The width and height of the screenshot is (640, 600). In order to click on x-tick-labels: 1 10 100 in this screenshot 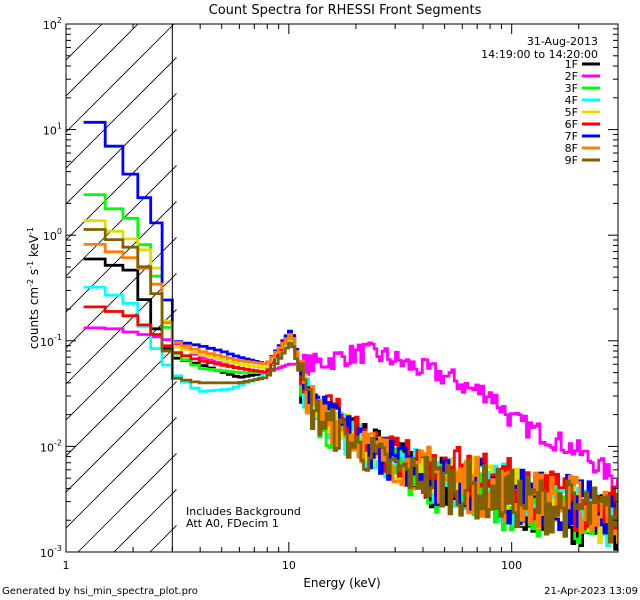, I will do `click(293, 565)`.